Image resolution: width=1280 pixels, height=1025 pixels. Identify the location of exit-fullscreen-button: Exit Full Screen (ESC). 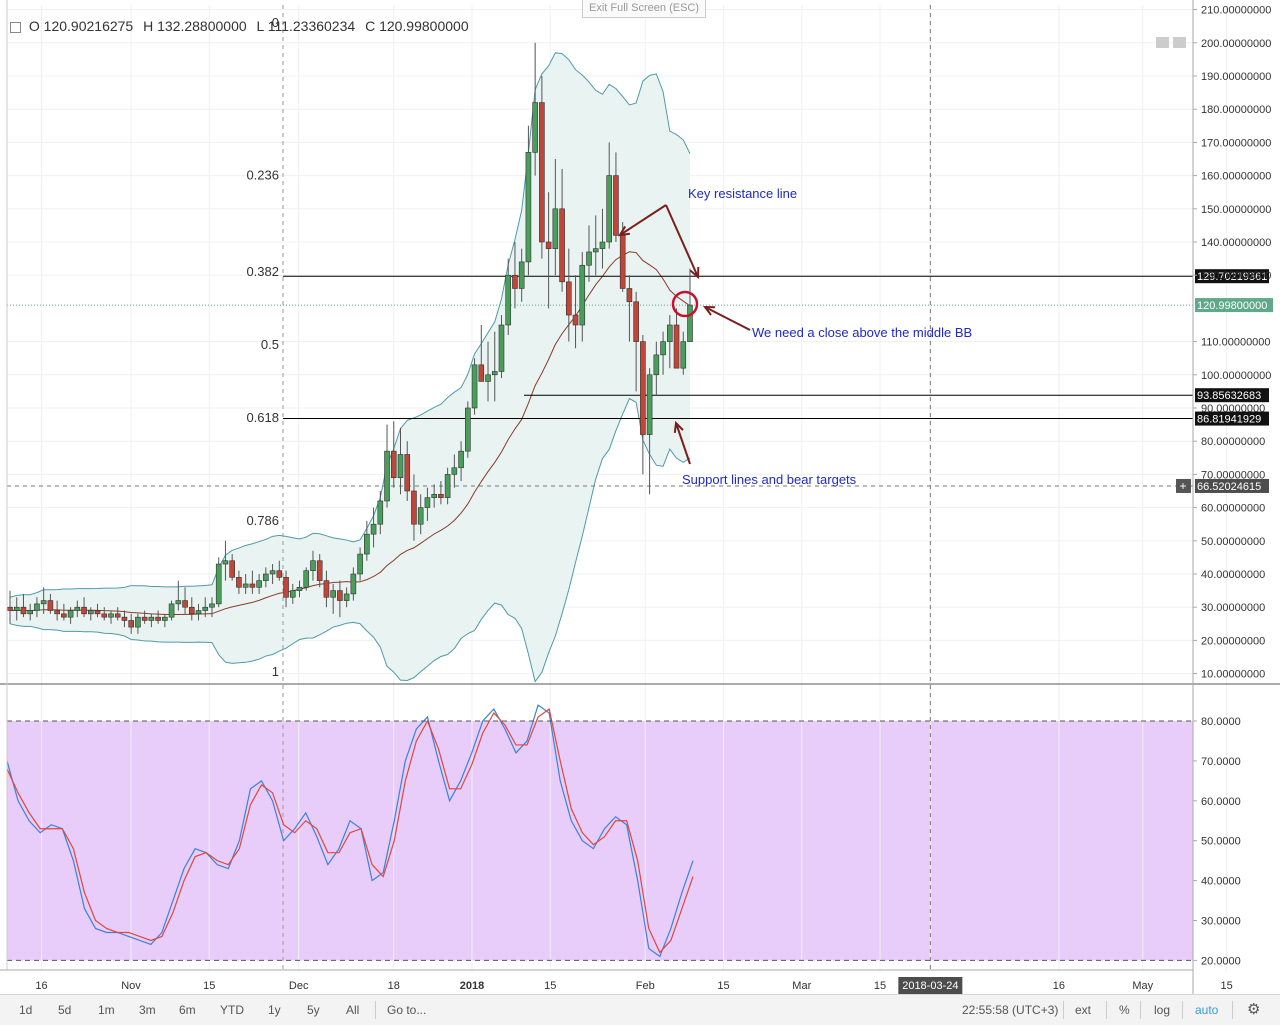
(644, 9).